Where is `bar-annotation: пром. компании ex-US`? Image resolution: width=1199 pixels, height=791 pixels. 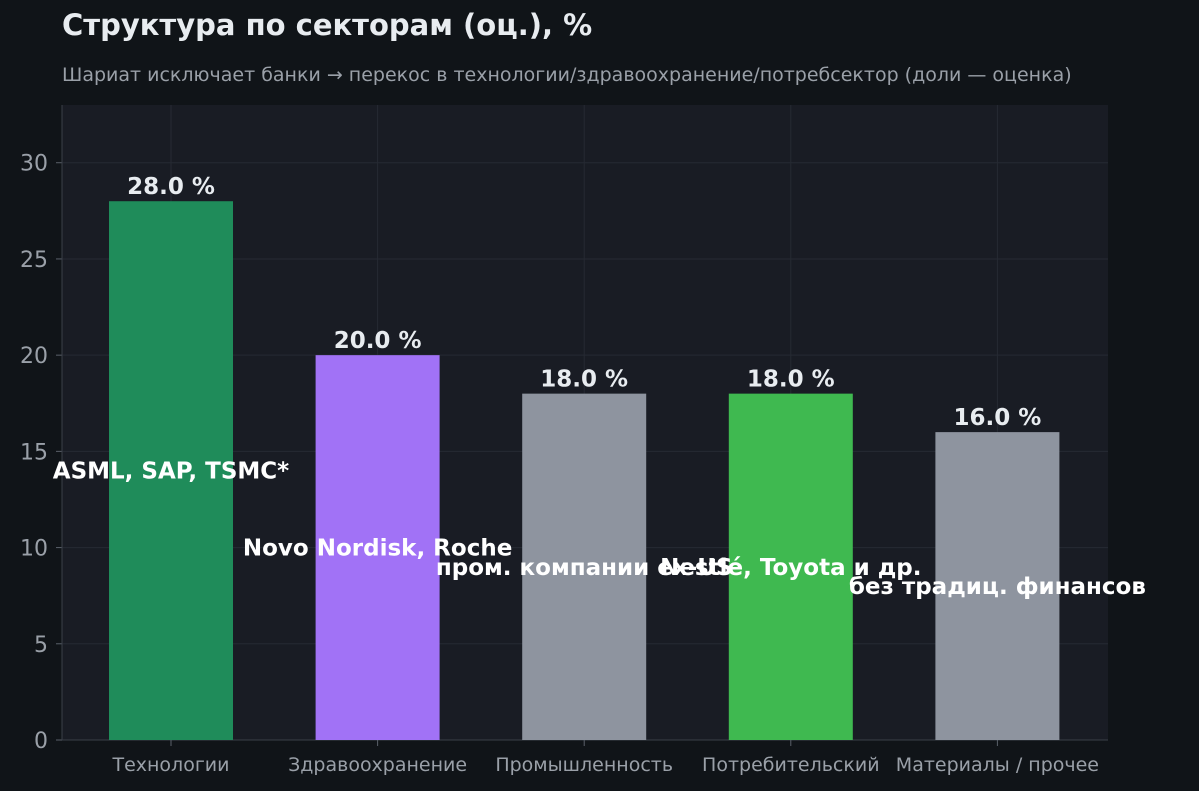
bar-annotation: пром. компании ex-US is located at coordinates (584, 568).